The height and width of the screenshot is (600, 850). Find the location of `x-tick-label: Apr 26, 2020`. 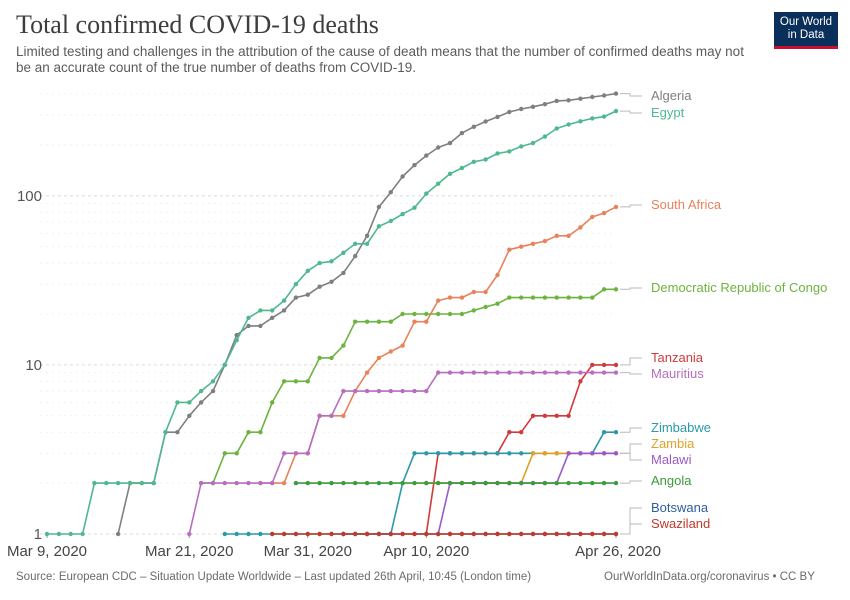

x-tick-label: Apr 26, 2020 is located at coordinates (618, 551).